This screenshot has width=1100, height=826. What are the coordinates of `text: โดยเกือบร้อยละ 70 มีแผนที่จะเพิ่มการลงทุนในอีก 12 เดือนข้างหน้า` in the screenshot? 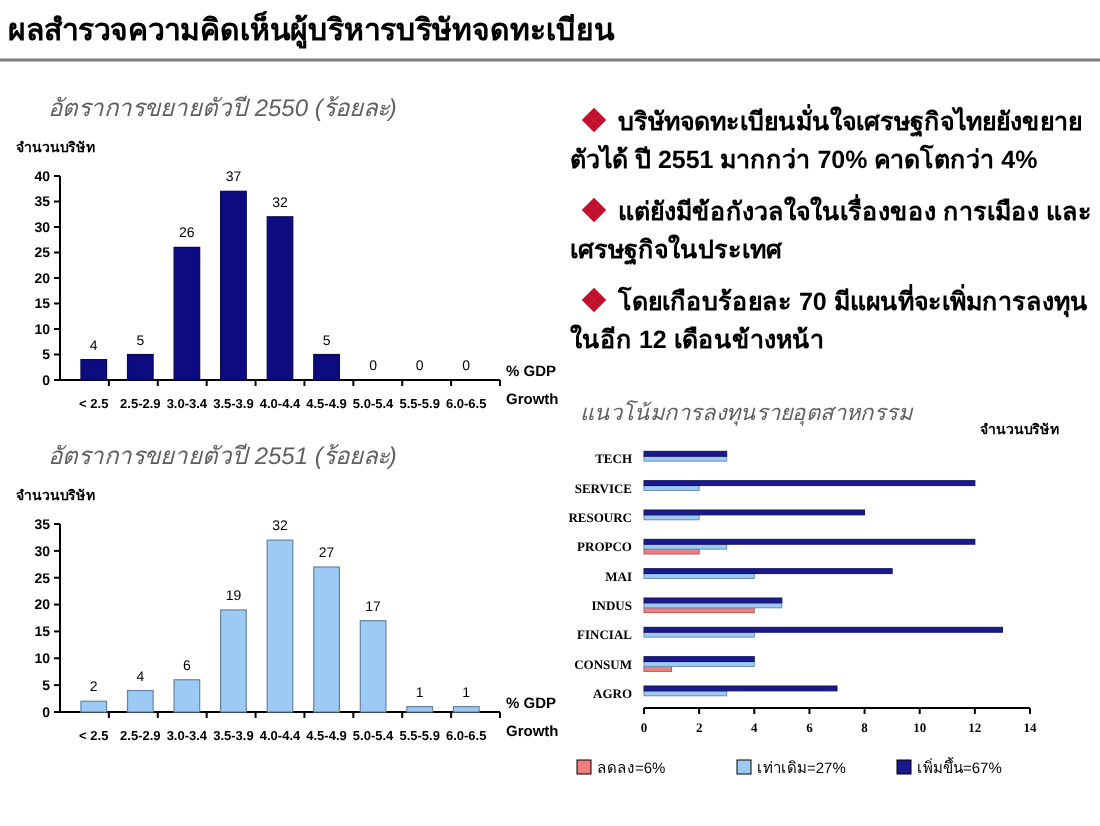 It's located at (830, 321).